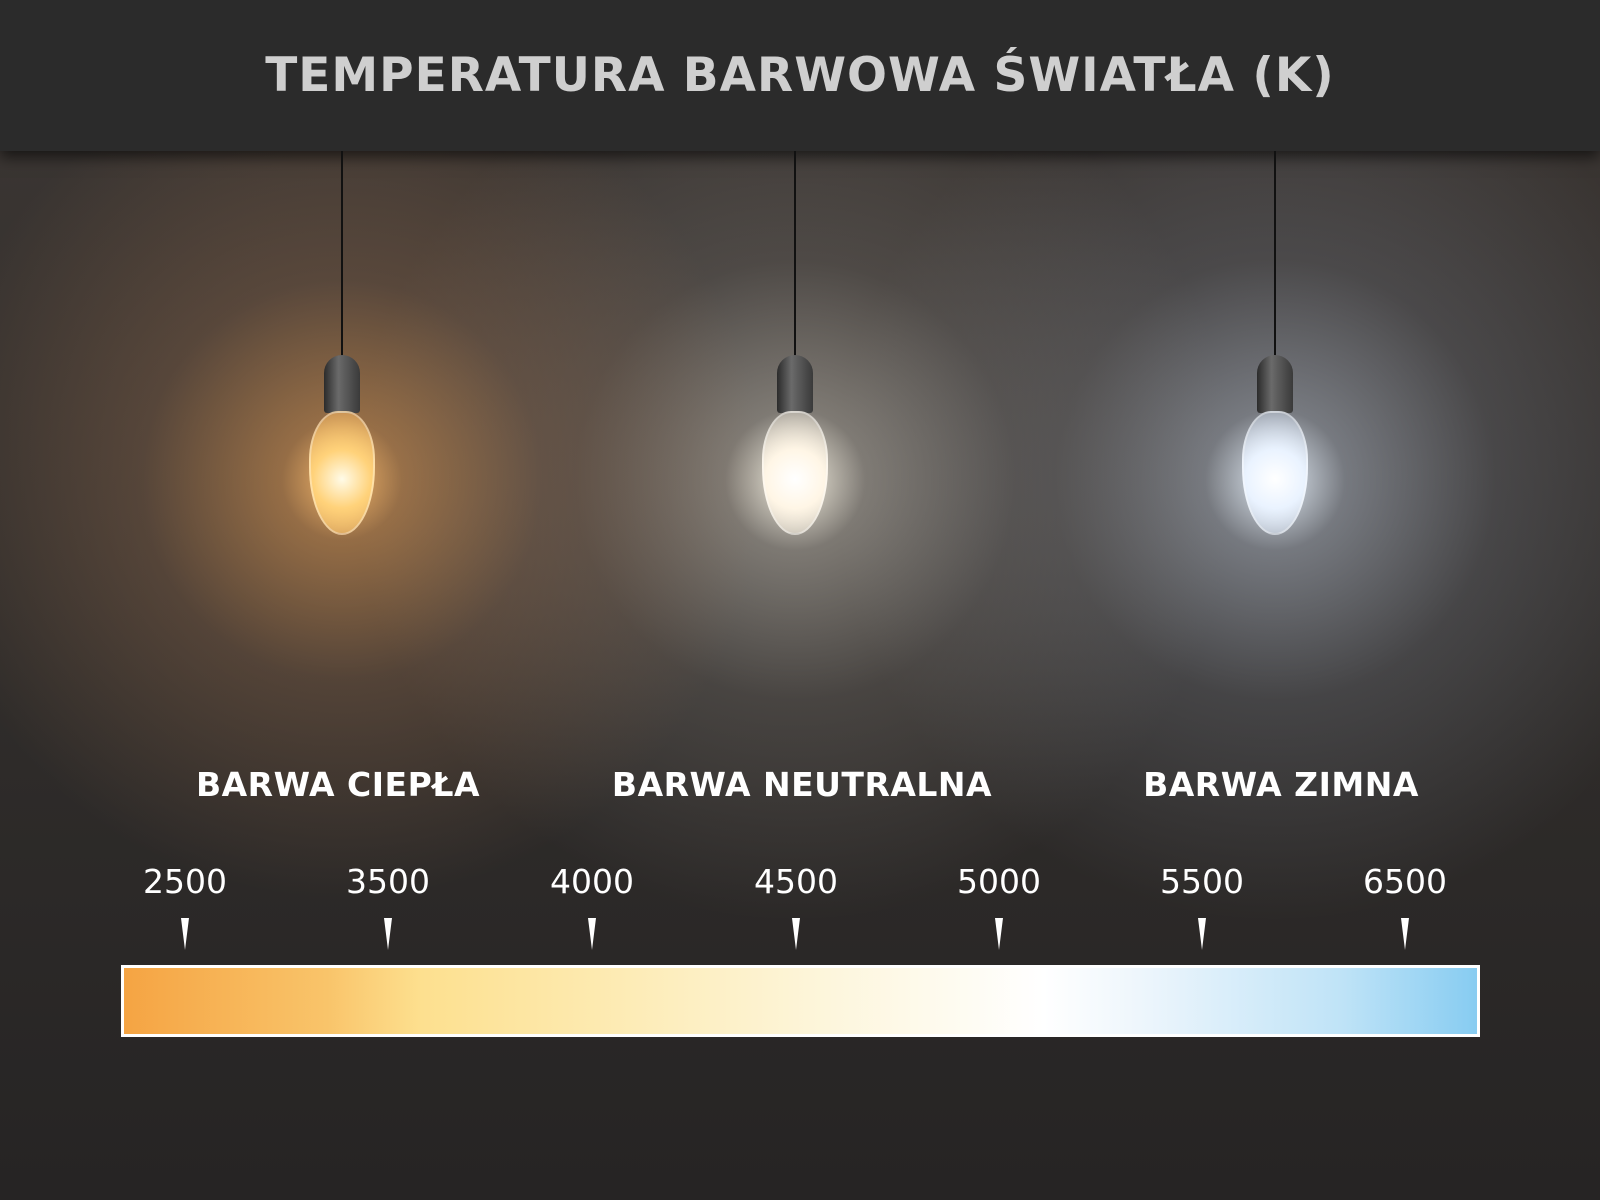 This screenshot has width=1600, height=1200. I want to click on bulb-warm, so click(342, 346).